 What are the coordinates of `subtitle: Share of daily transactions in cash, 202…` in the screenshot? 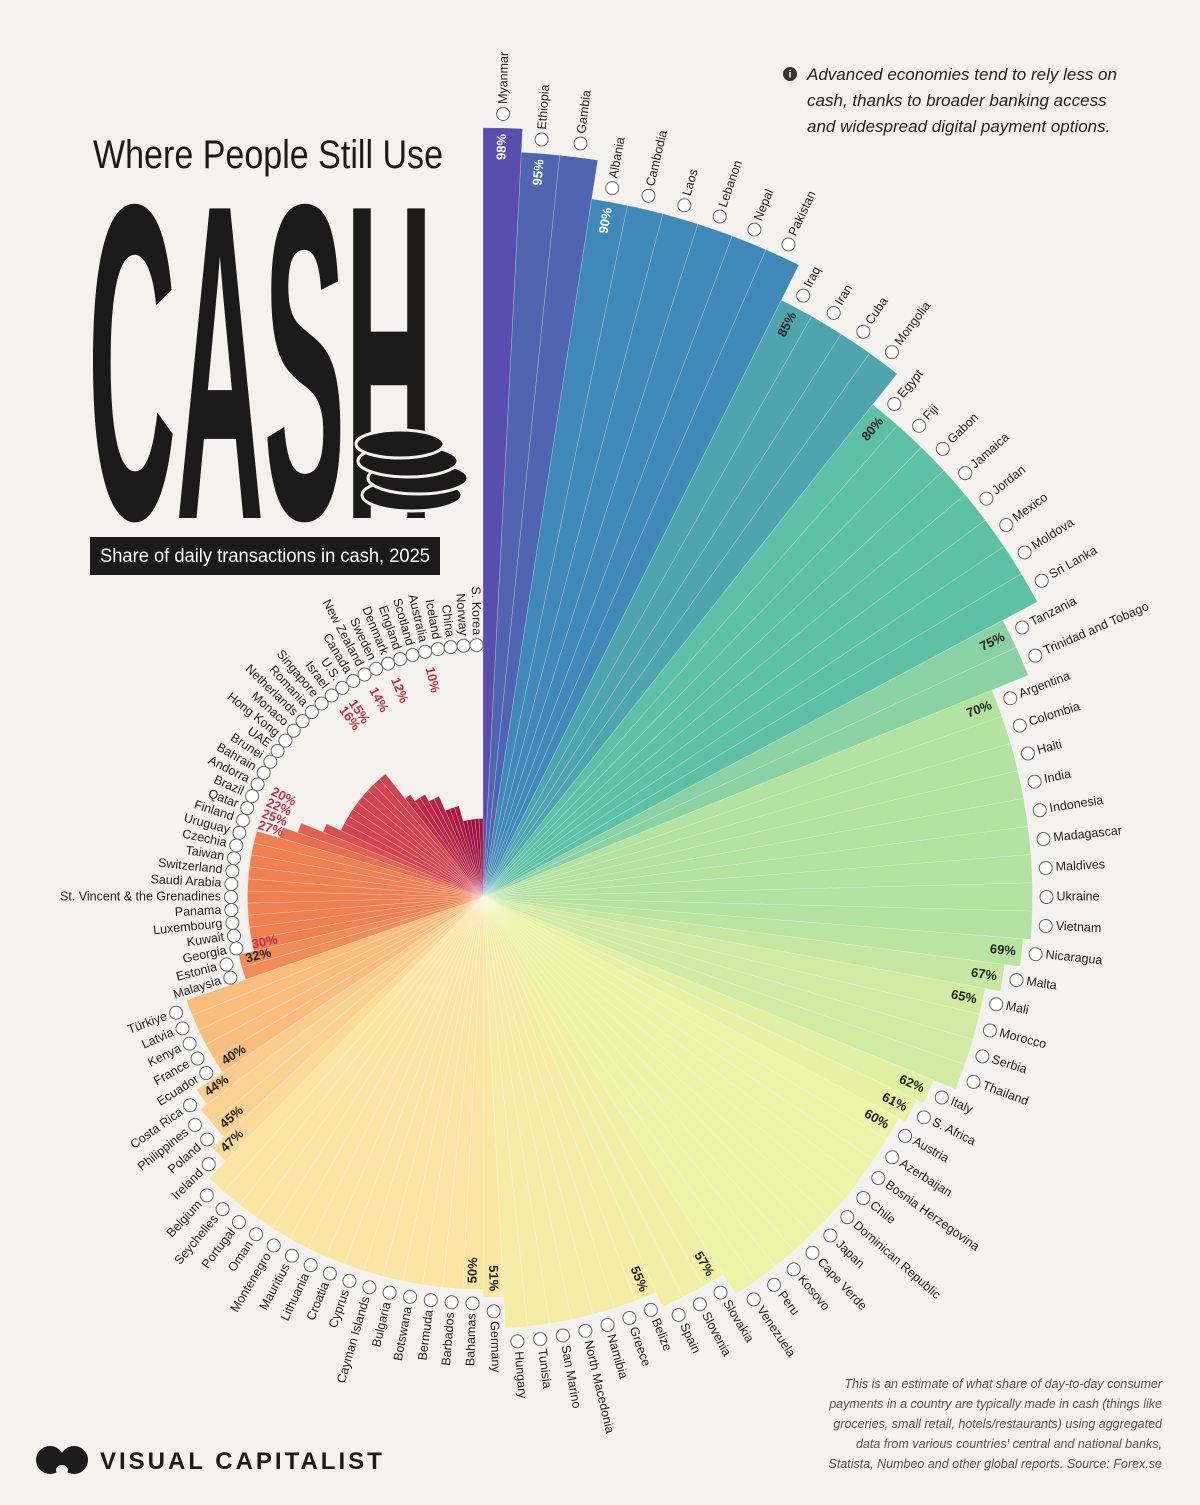 It's located at (265, 556).